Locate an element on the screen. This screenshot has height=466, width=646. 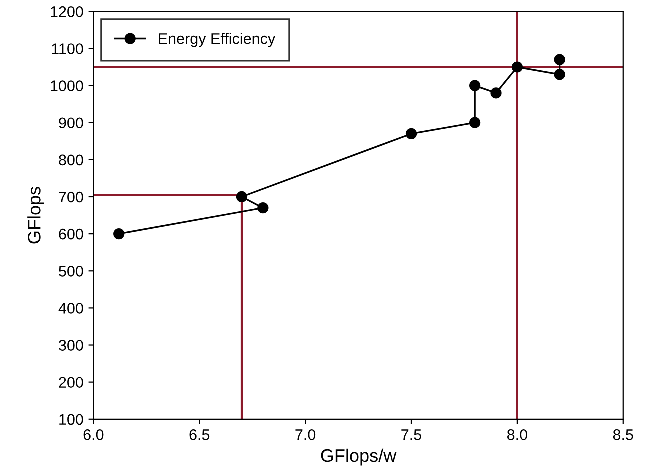
y-tick-label: 100 is located at coordinates (72, 420).